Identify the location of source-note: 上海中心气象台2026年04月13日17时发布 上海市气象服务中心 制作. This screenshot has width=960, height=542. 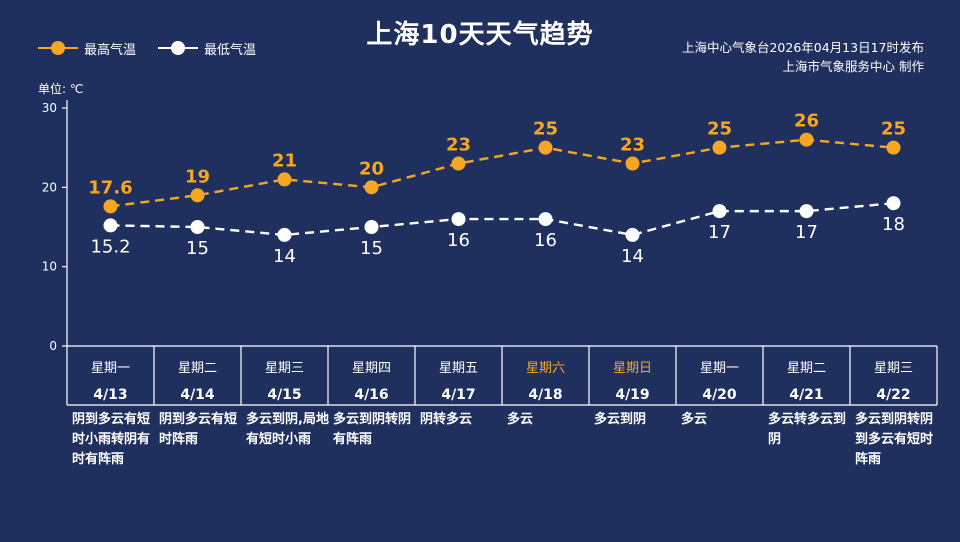
(803, 57).